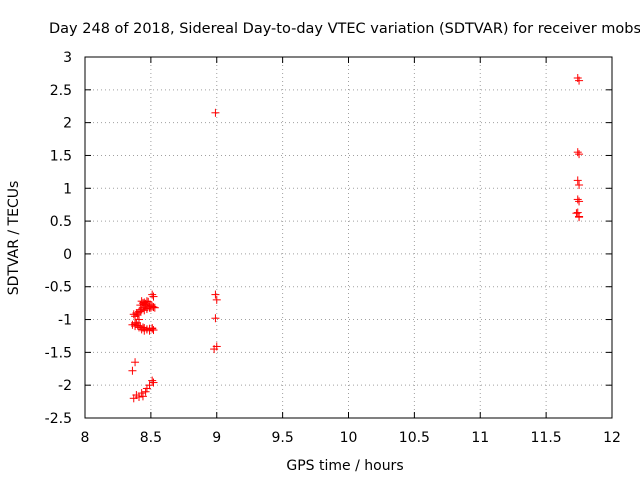 Image resolution: width=640 pixels, height=480 pixels. Describe the element at coordinates (65, 386) in the screenshot. I see `y-tick-label: -2` at that location.